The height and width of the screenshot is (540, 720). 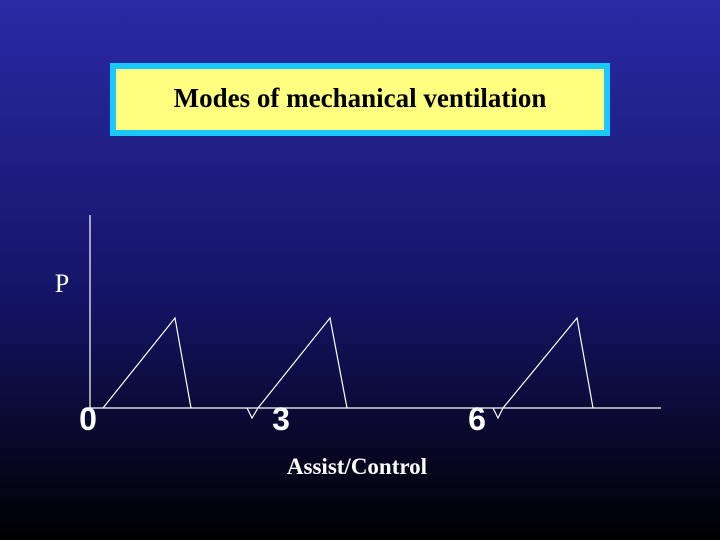 I want to click on title: Modes of mechanical ventilation, so click(x=360, y=98).